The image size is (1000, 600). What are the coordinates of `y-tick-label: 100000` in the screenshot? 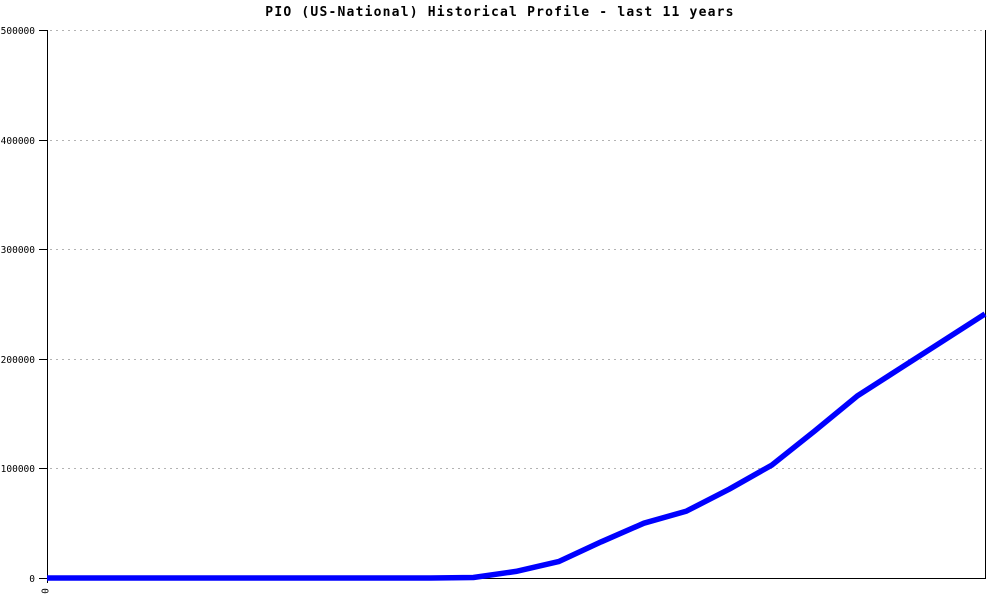 It's located at (18, 469).